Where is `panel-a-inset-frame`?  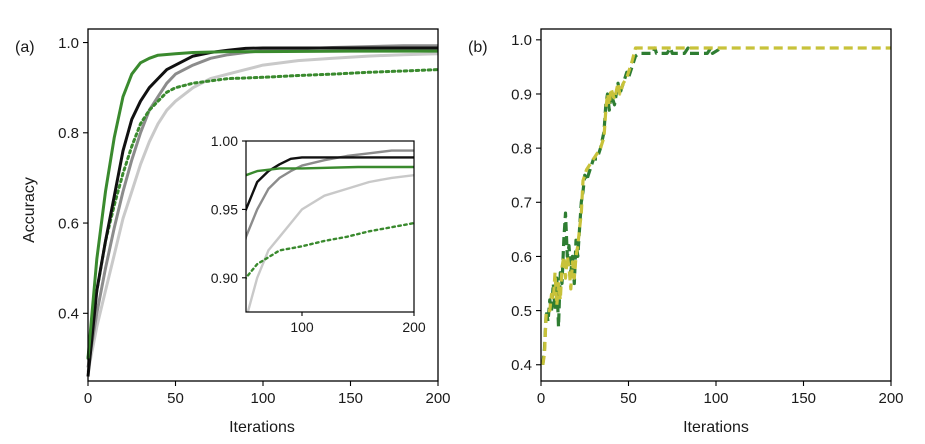 panel-a-inset-frame is located at coordinates (330, 226).